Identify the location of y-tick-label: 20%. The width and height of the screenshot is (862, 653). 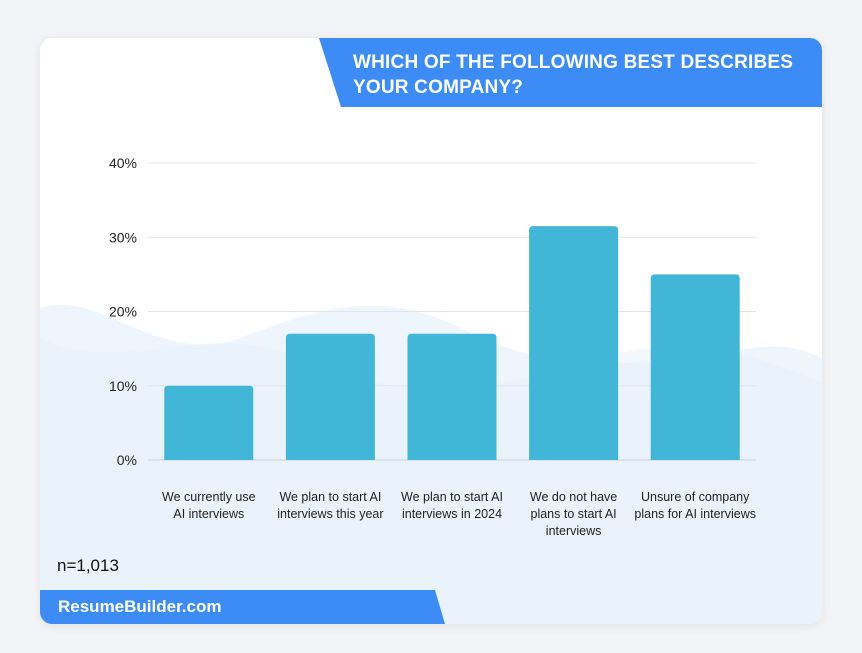
(123, 312).